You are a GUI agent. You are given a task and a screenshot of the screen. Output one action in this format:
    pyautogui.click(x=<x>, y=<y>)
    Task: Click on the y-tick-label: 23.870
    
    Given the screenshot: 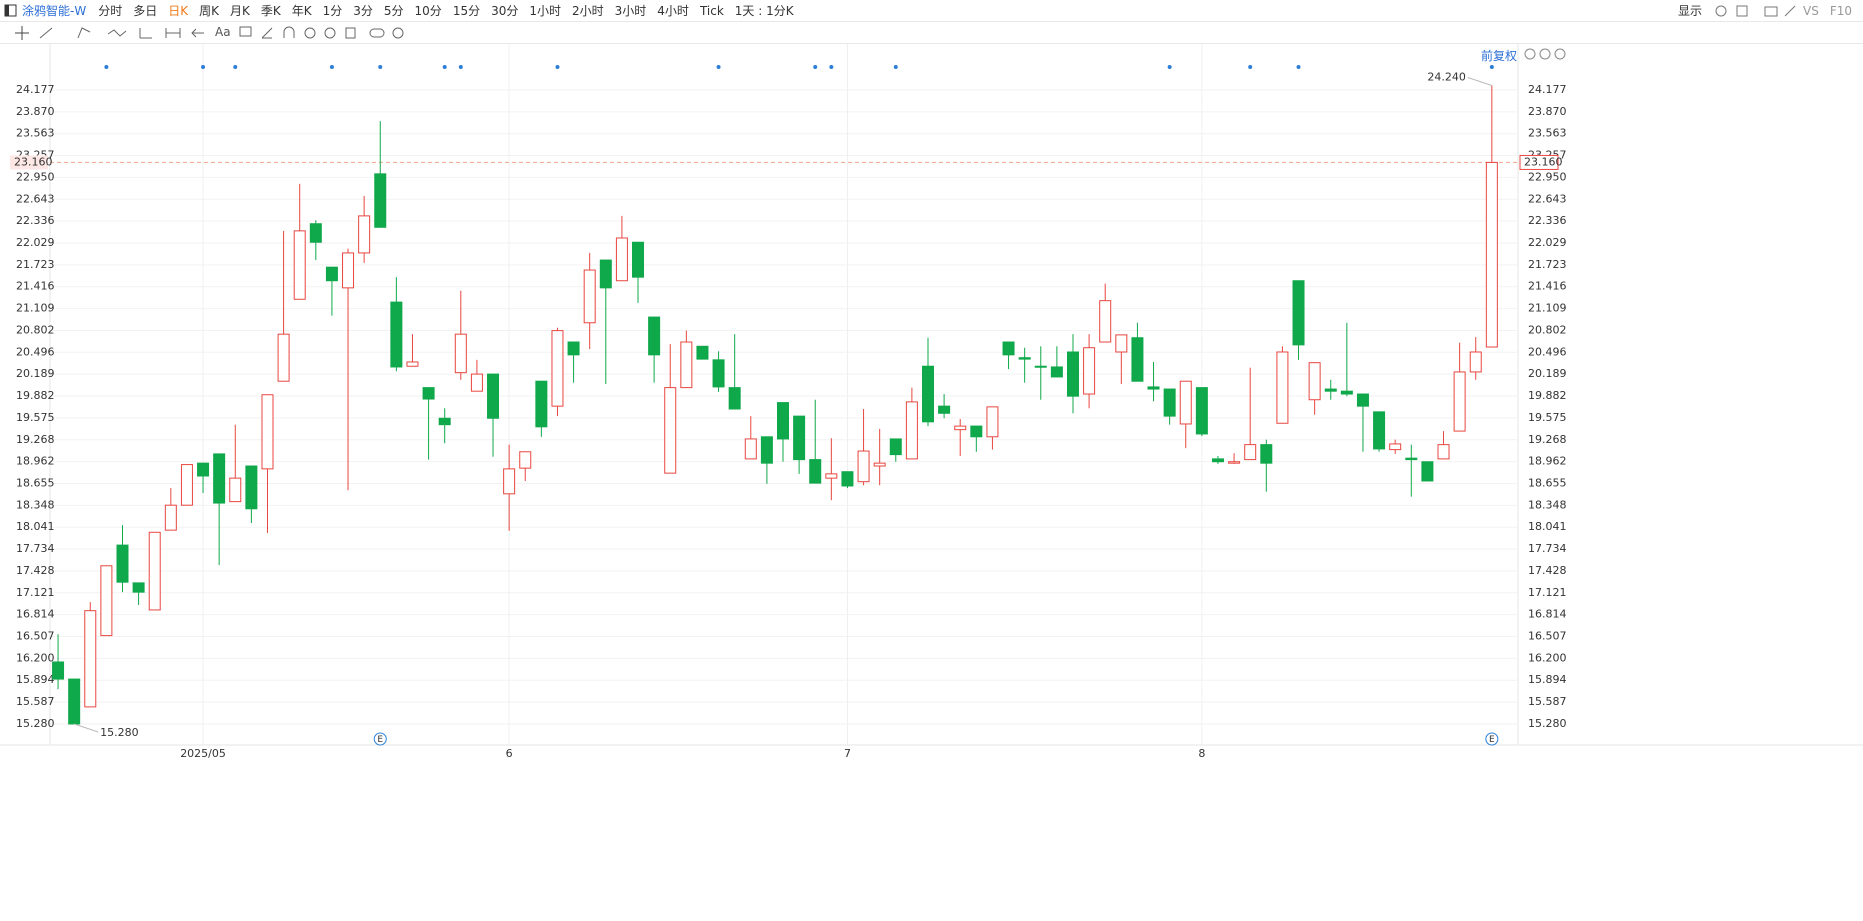 What is the action you would take?
    pyautogui.click(x=35, y=111)
    